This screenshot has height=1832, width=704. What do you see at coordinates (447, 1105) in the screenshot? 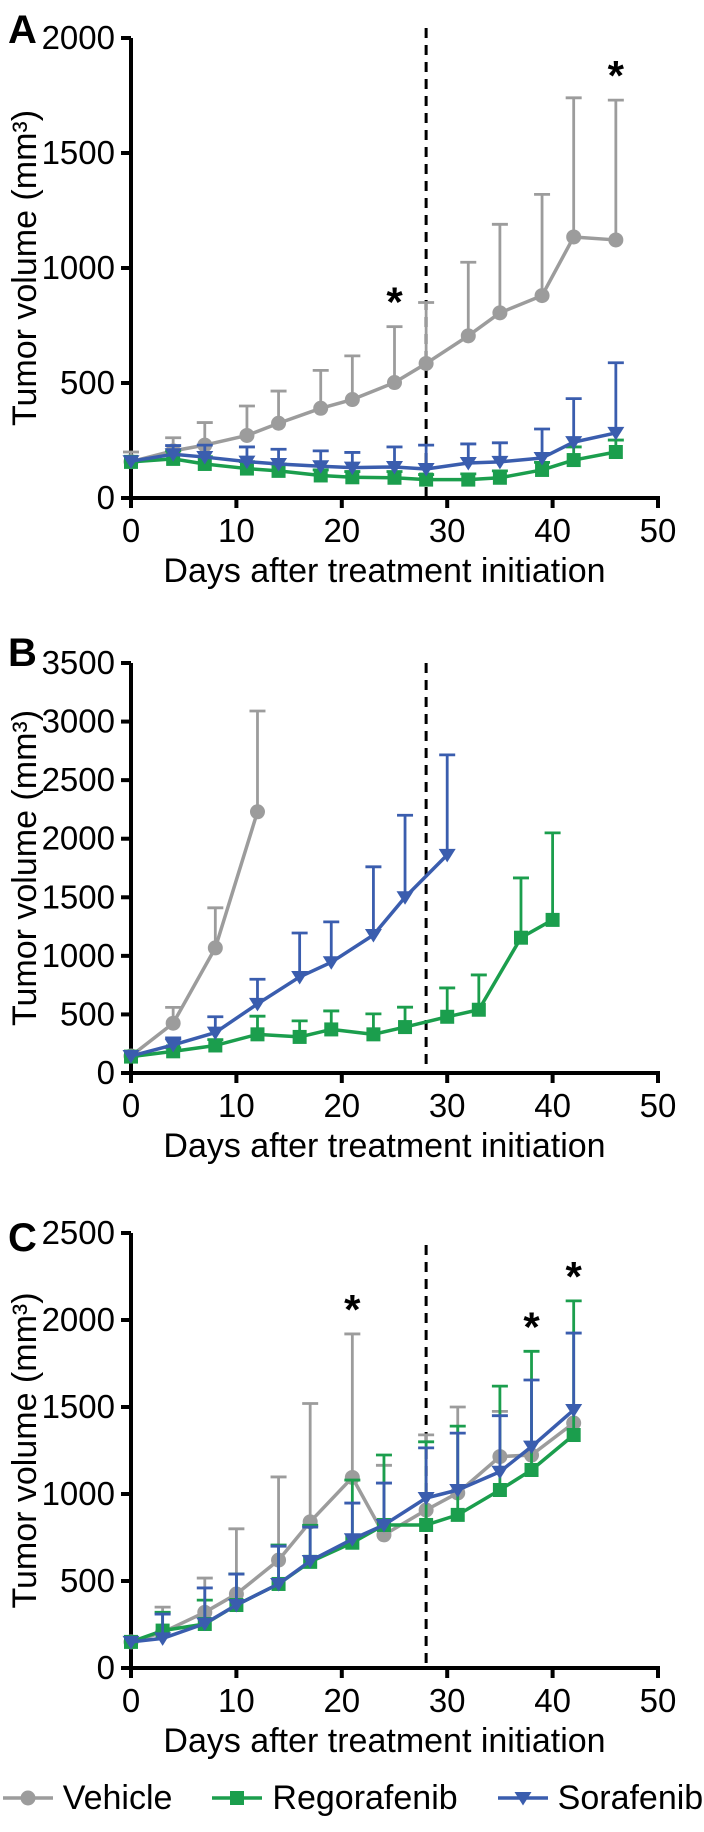
I see `x-tick-label: 30` at bounding box center [447, 1105].